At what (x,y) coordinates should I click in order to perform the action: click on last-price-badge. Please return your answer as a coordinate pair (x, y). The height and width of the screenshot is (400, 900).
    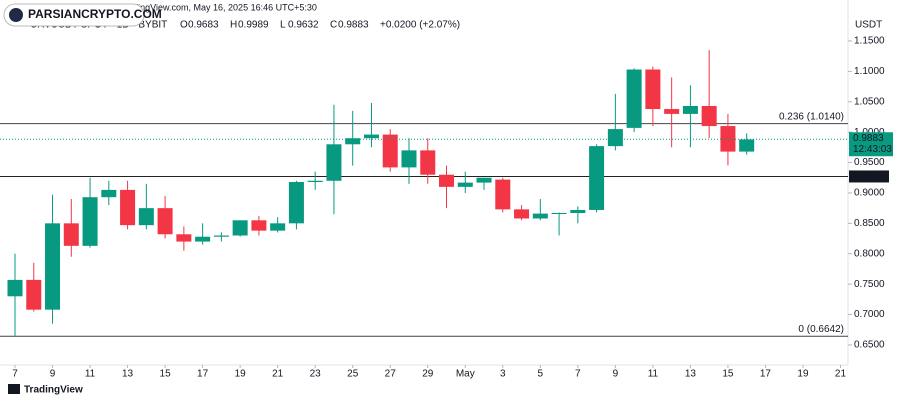
    Looking at the image, I should click on (871, 144).